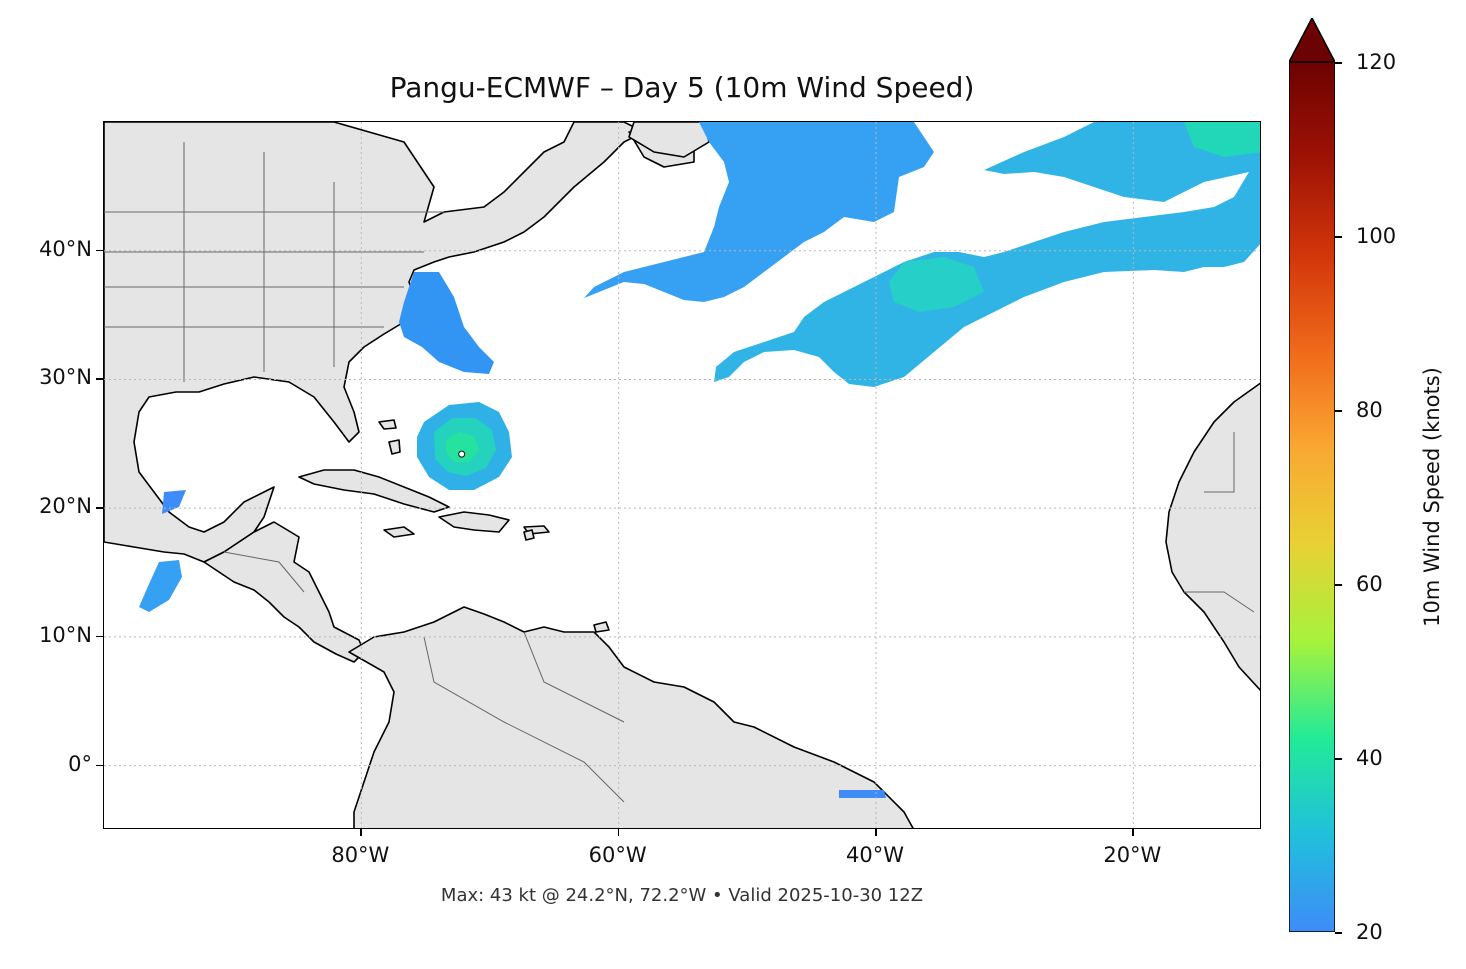  Describe the element at coordinates (759, 212) in the screenshot. I see `wind-area-north-atlantic-west` at that location.